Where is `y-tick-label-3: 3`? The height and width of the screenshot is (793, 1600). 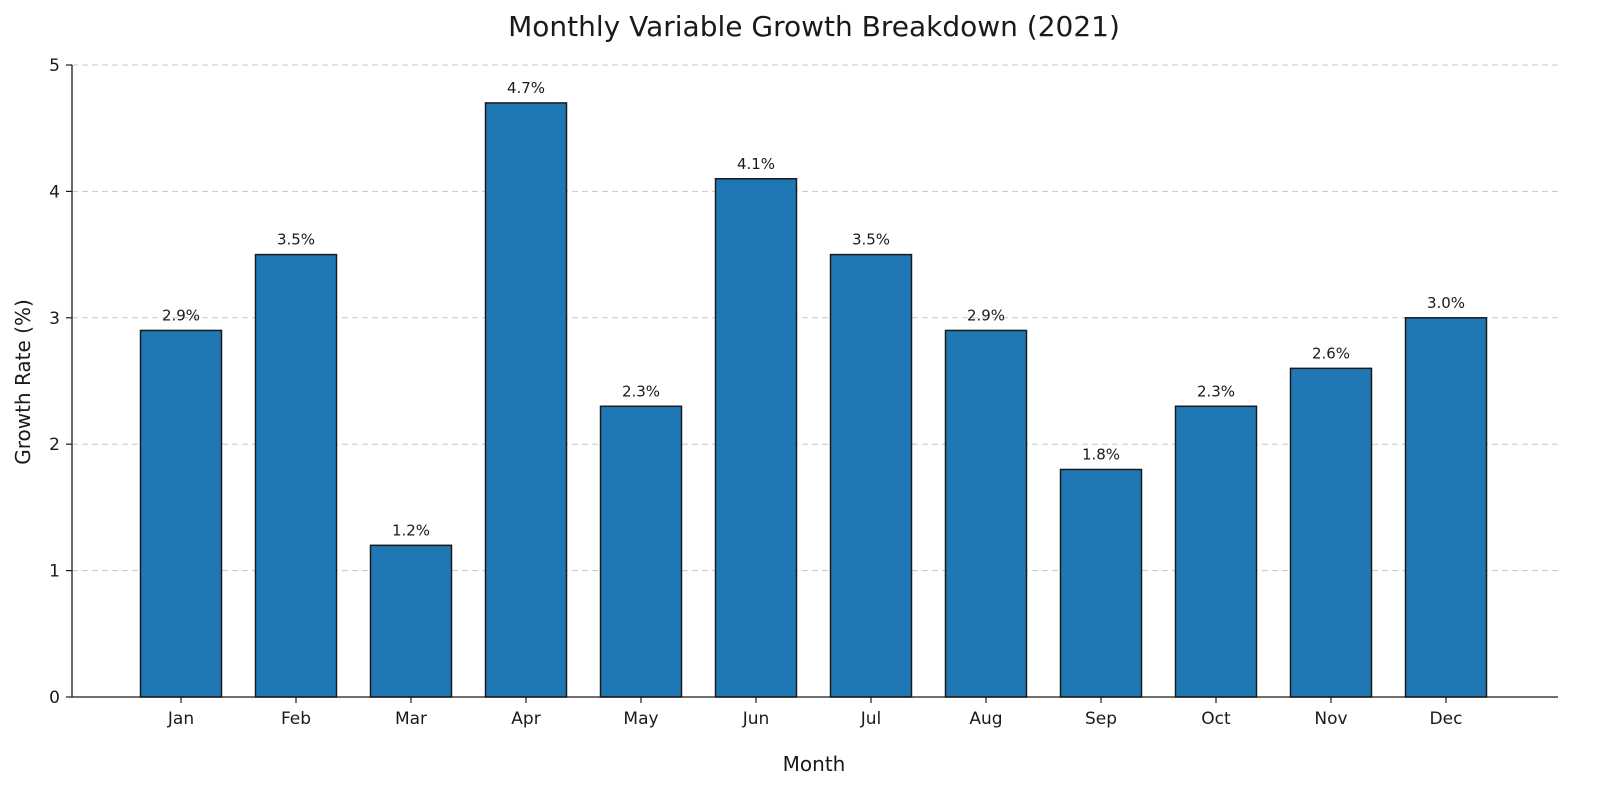
y-tick-label-3: 3 is located at coordinates (54, 319).